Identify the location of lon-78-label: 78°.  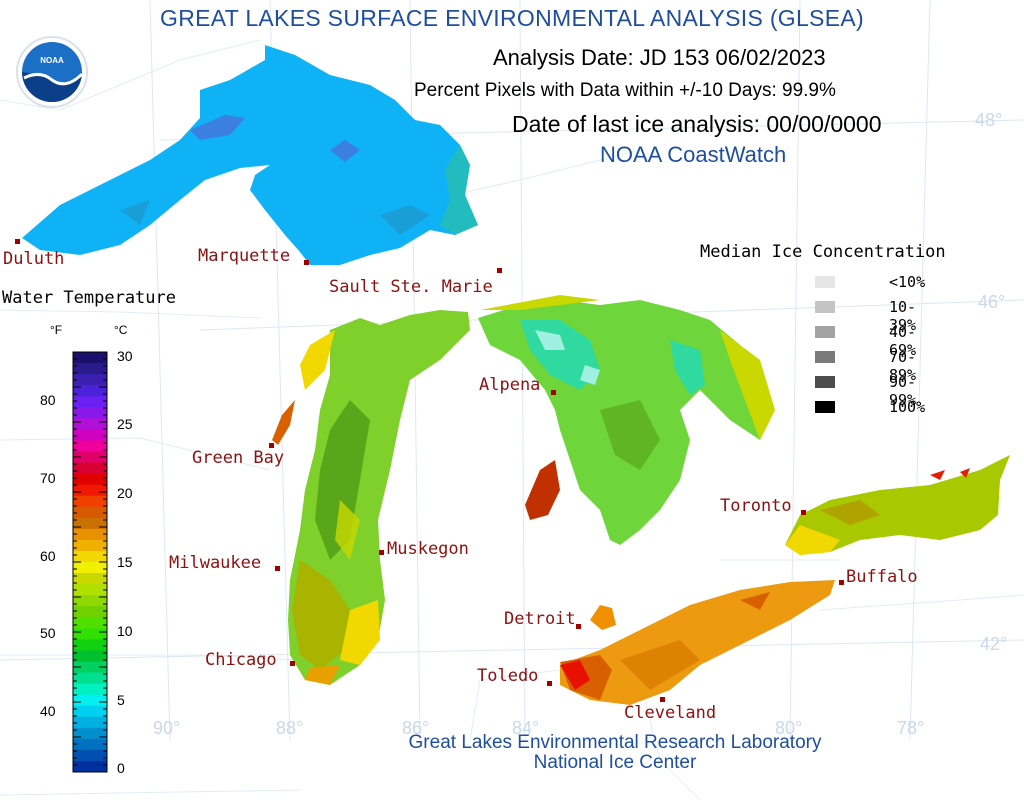
(911, 728).